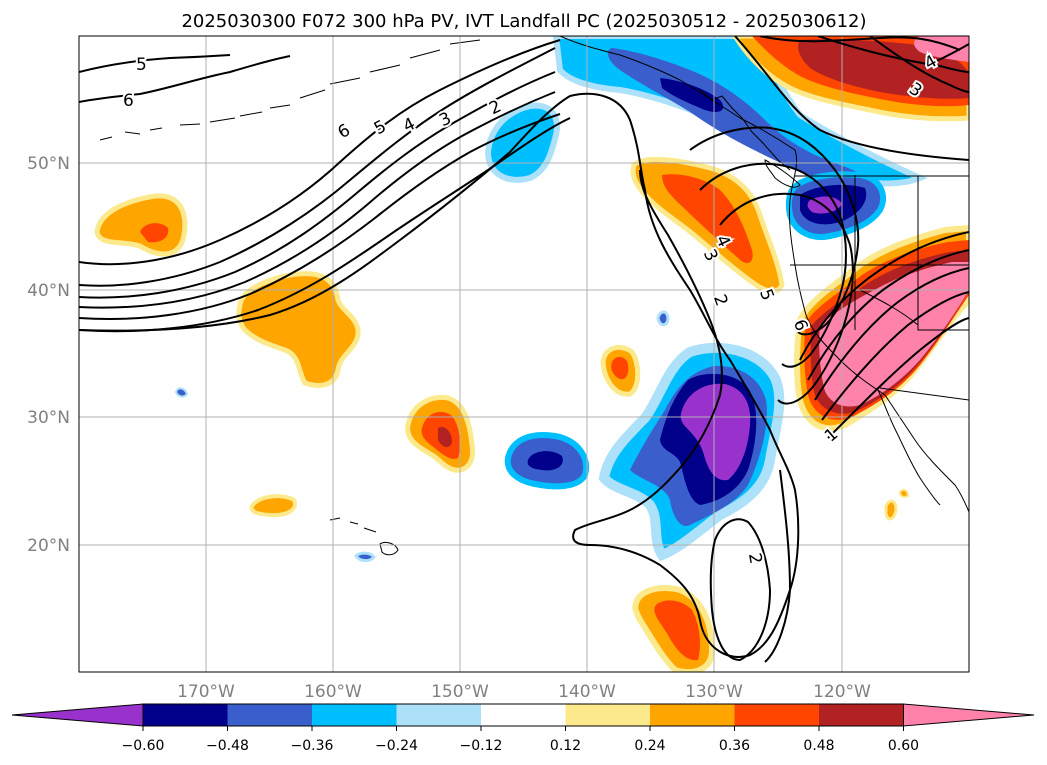  Describe the element at coordinates (333, 692) in the screenshot. I see `lon-label-160: 160°W` at that location.